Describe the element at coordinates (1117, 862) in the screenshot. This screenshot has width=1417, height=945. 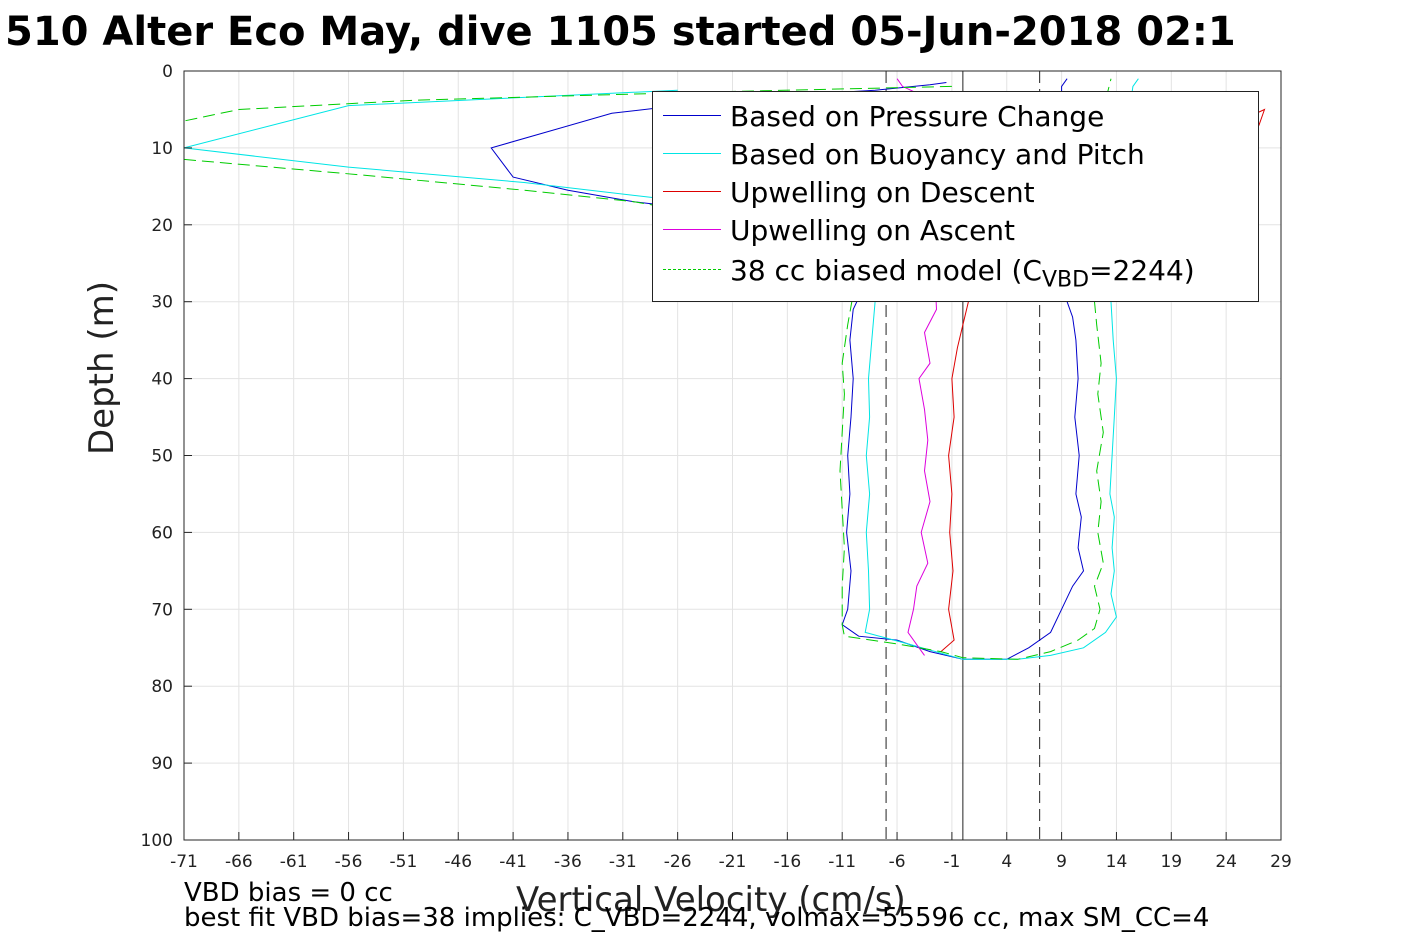
I see `x-tick-label: 14` at that location.